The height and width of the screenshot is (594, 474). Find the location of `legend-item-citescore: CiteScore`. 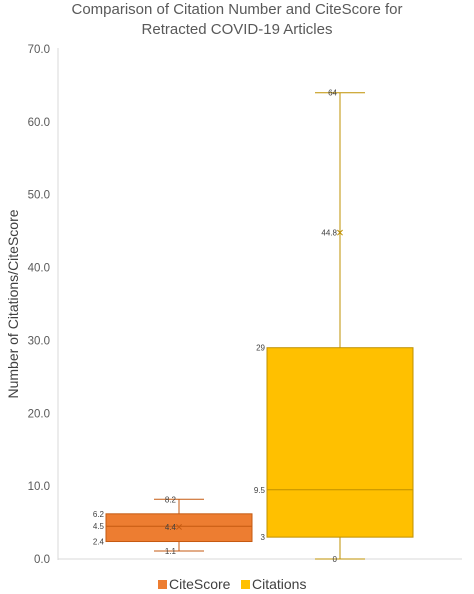

legend-item-citescore: CiteScore is located at coordinates (194, 584).